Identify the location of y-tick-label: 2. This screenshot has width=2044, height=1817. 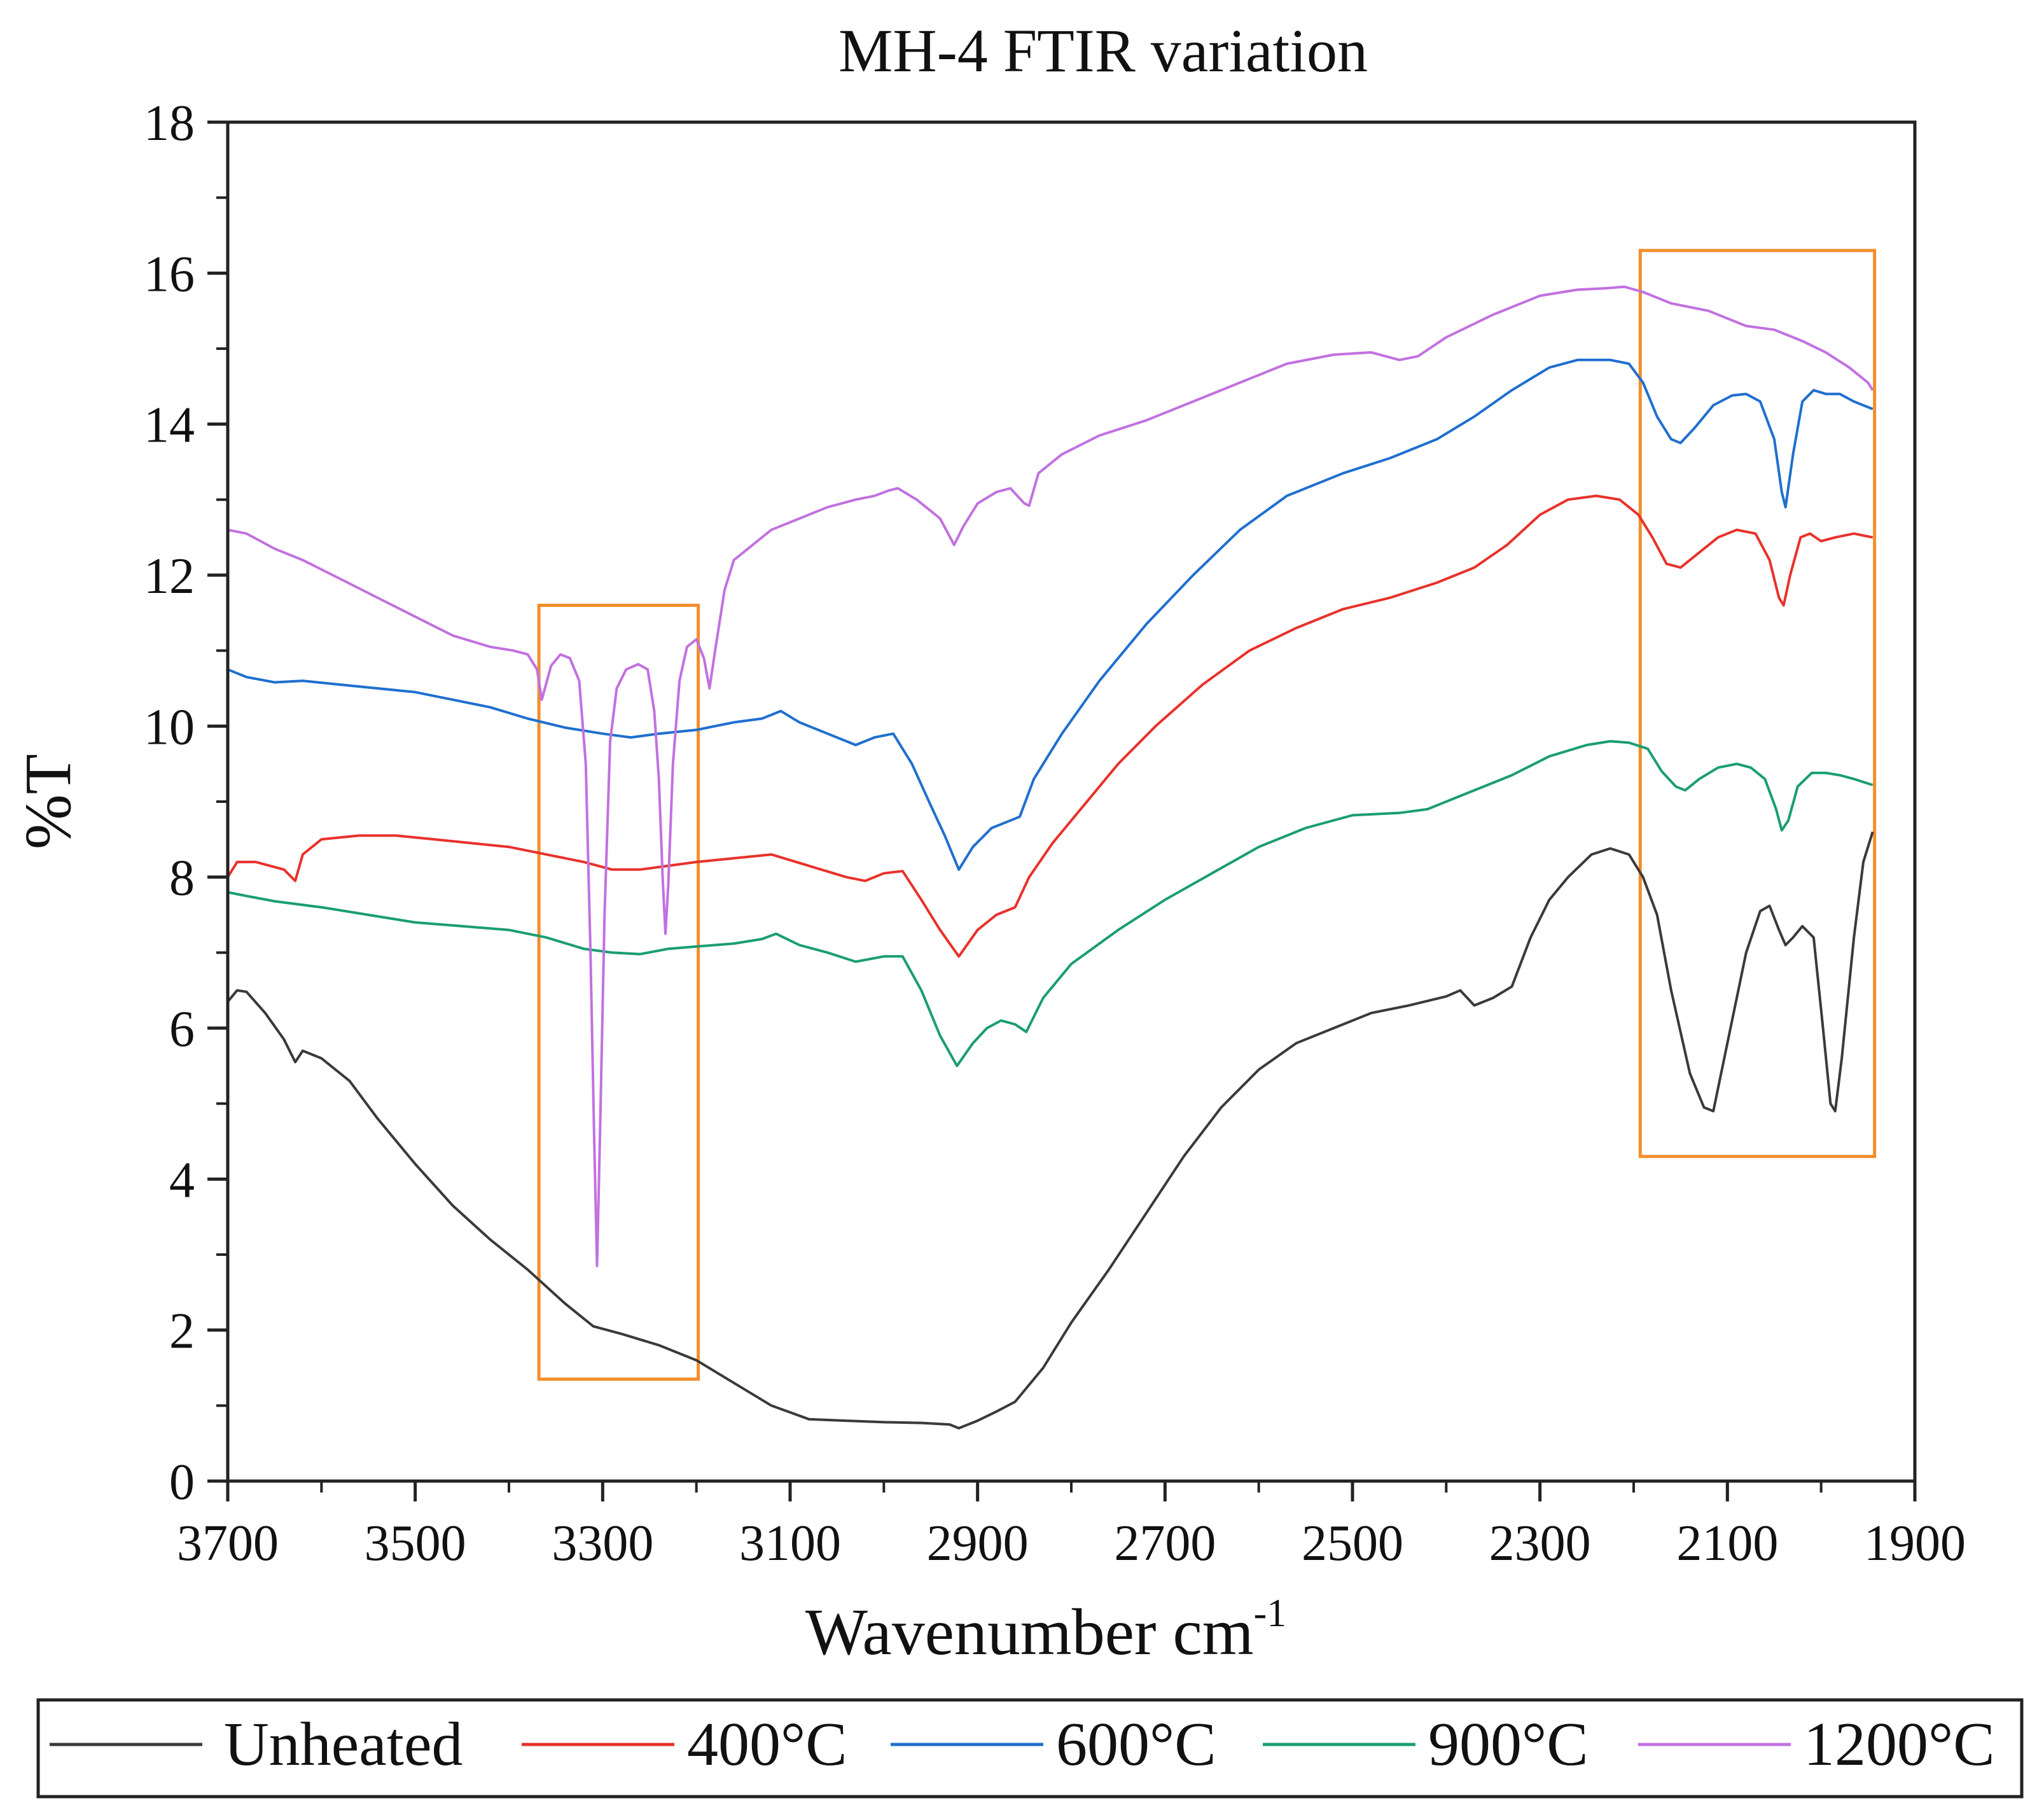
(182, 1332).